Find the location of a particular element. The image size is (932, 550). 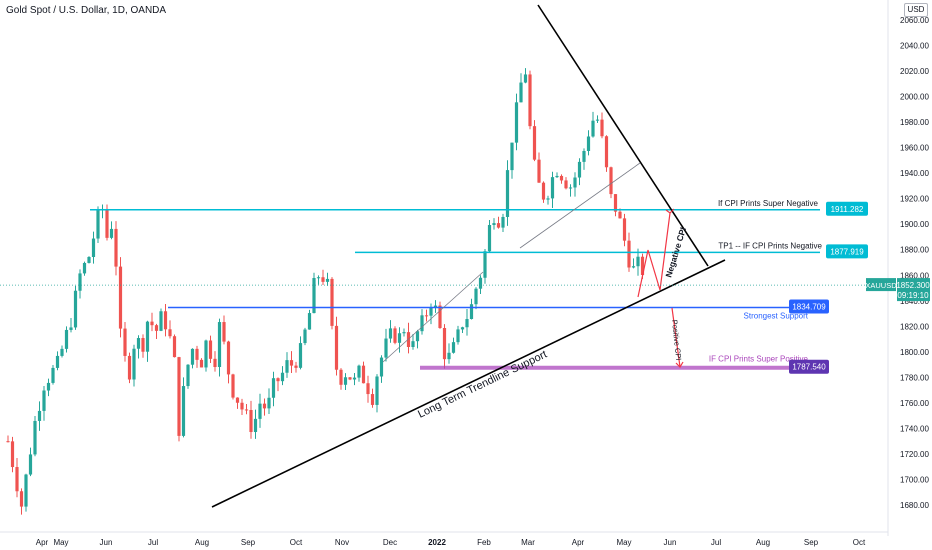

price-tag-value: 1834.709 is located at coordinates (809, 307).